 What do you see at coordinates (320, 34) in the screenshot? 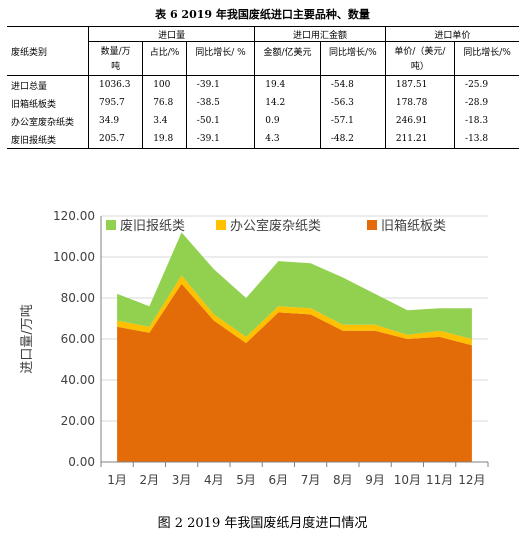
I see `group-amount-header: 进口用汇金额` at bounding box center [320, 34].